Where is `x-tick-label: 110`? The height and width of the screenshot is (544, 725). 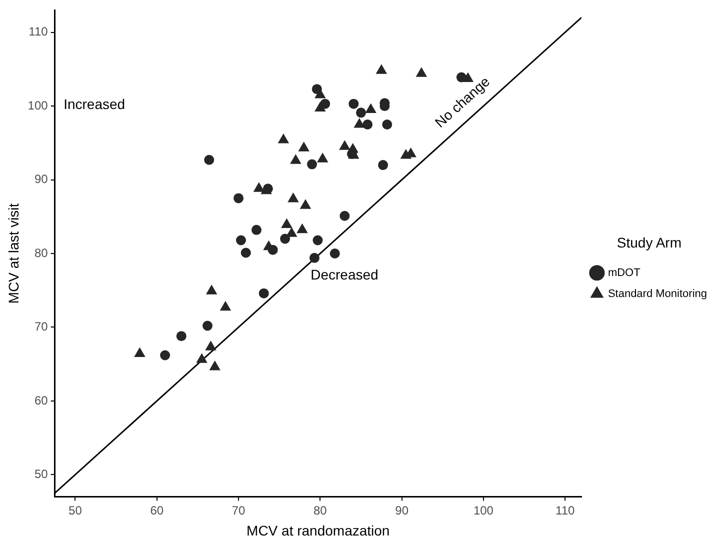
x-tick-label: 110 is located at coordinates (565, 510).